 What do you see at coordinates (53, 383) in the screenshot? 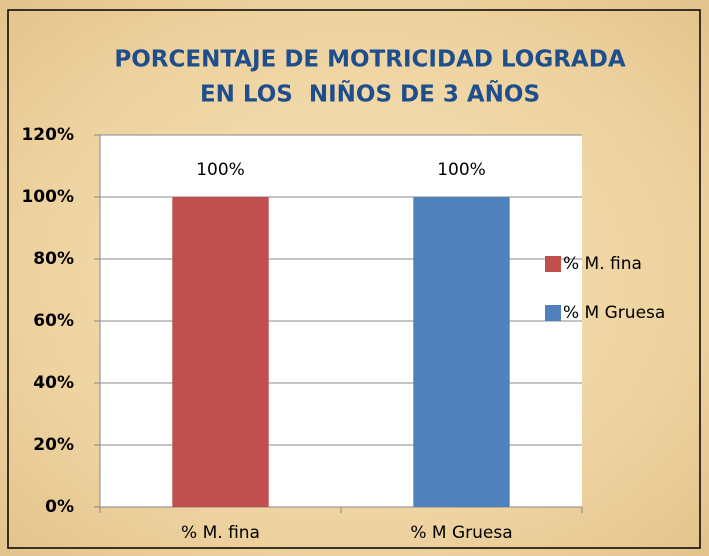
I see `y-tick-label: 40%` at bounding box center [53, 383].